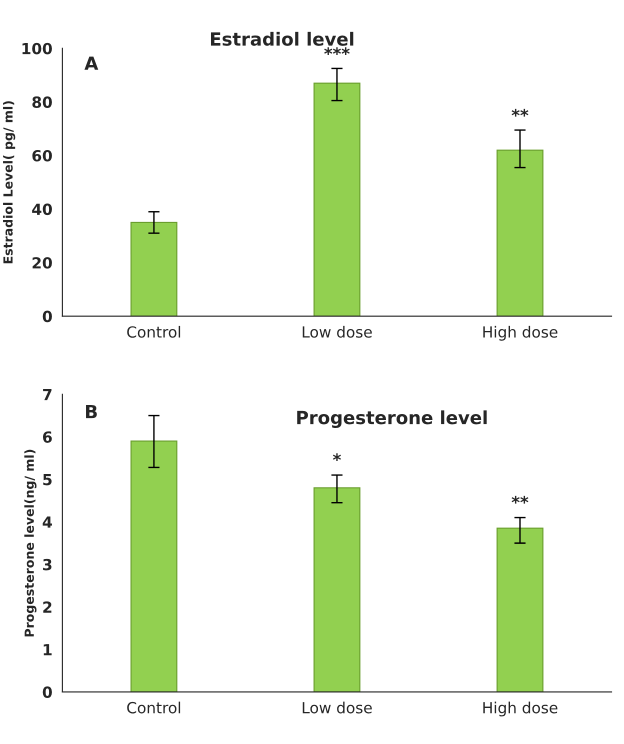  What do you see at coordinates (42, 102) in the screenshot?
I see `y-tick-label: 80` at bounding box center [42, 102].